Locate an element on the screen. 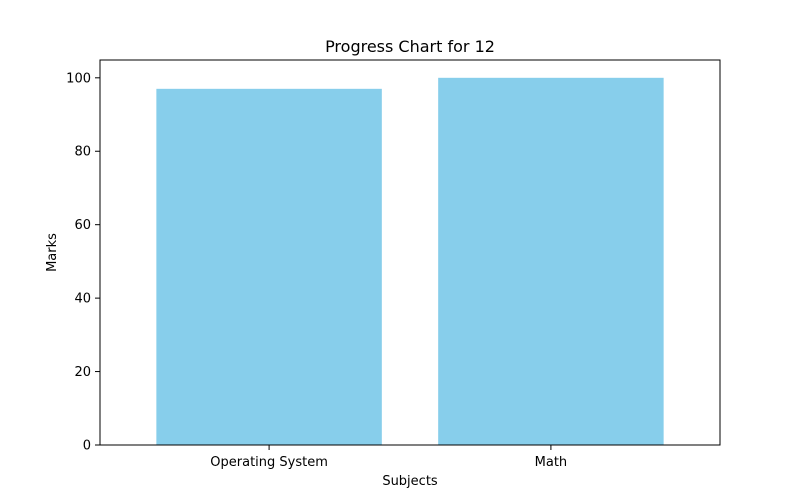 The height and width of the screenshot is (500, 800). y-axis-label: Marks is located at coordinates (52, 252).